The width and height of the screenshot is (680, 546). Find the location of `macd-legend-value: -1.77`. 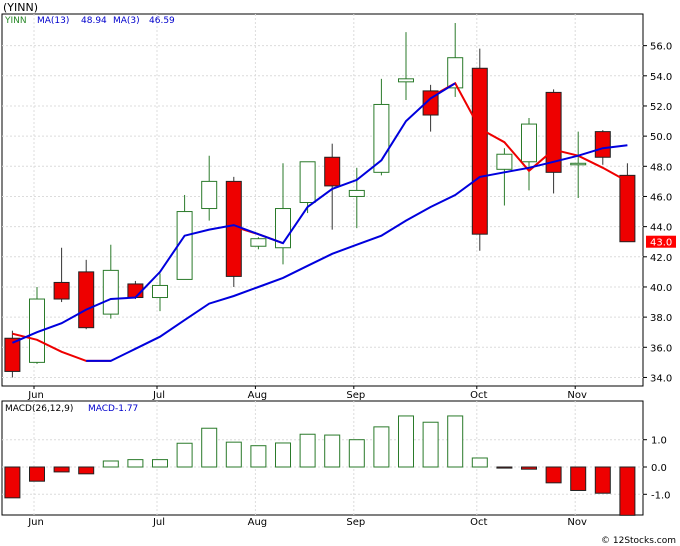

macd-legend-value: -1.77 is located at coordinates (126, 409).